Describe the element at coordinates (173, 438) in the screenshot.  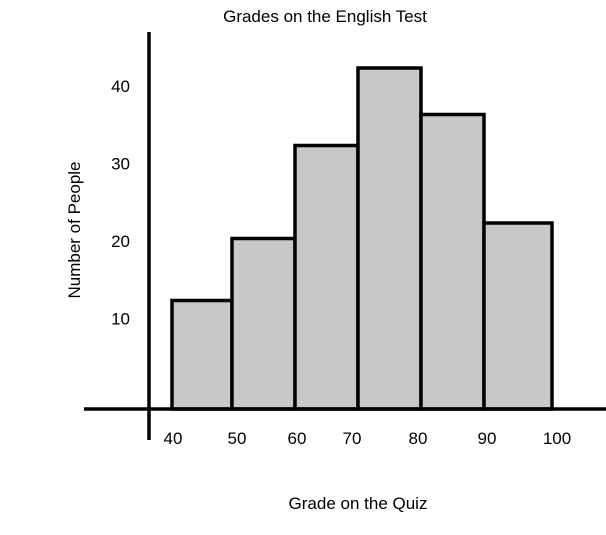
I see `x-tick-label: 40` at that location.